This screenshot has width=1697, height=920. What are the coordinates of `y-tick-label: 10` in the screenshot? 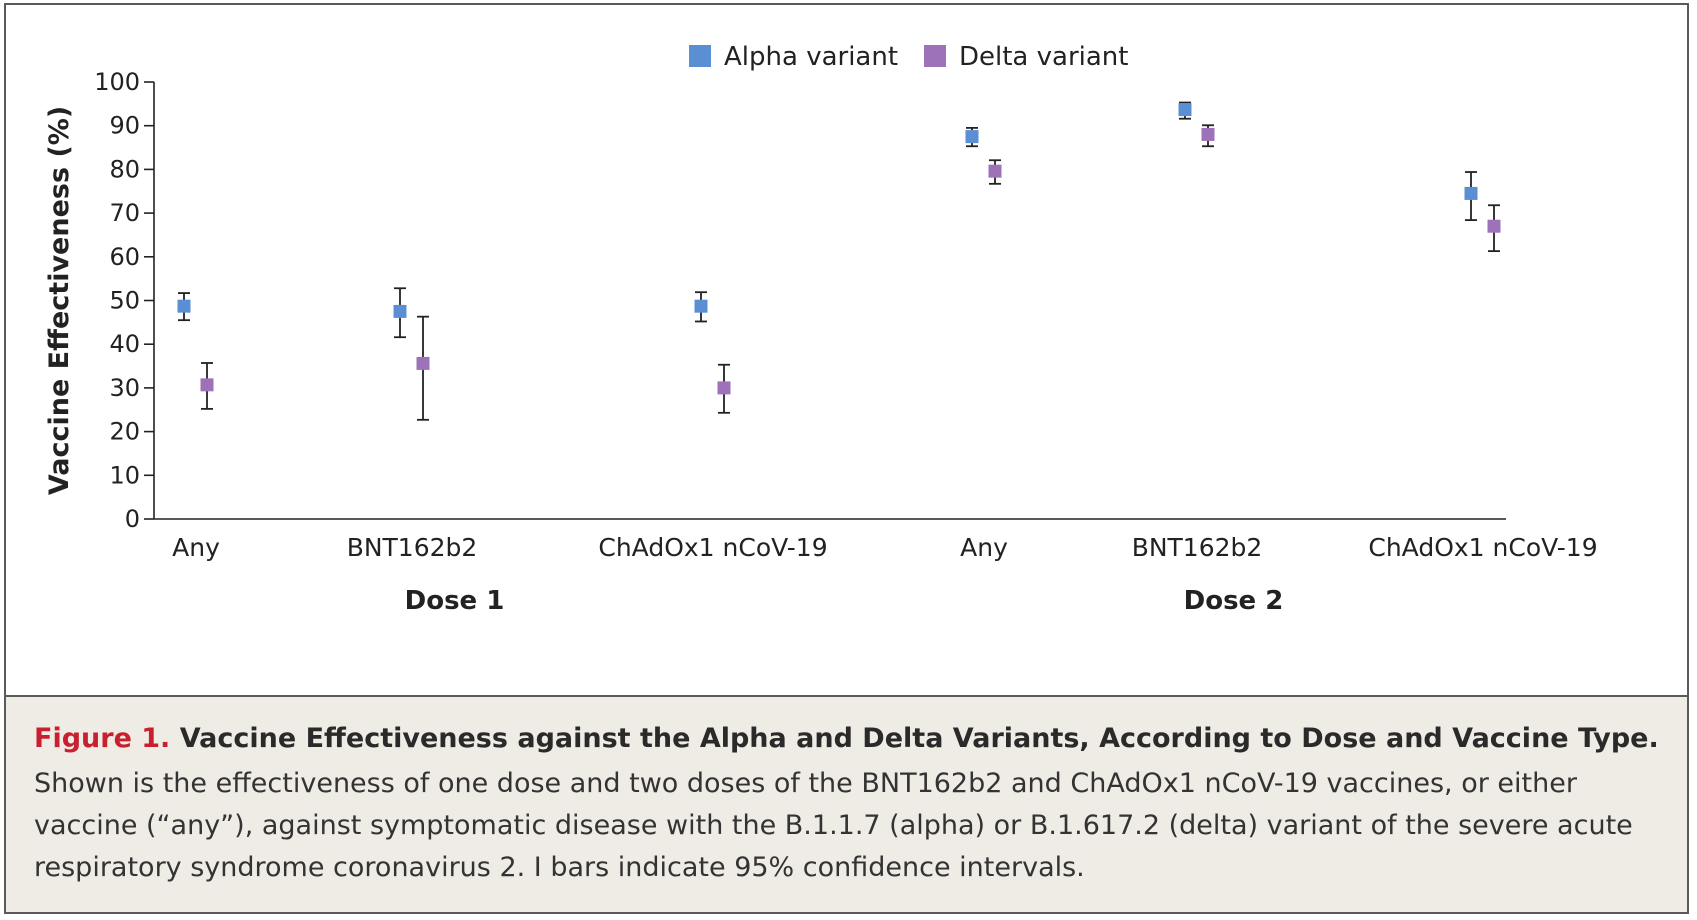 It's located at (124, 475).